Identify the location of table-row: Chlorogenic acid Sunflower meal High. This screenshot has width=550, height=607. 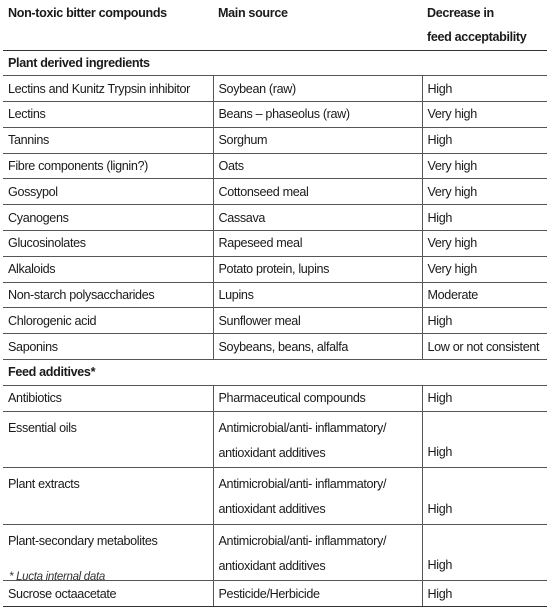
(275, 321).